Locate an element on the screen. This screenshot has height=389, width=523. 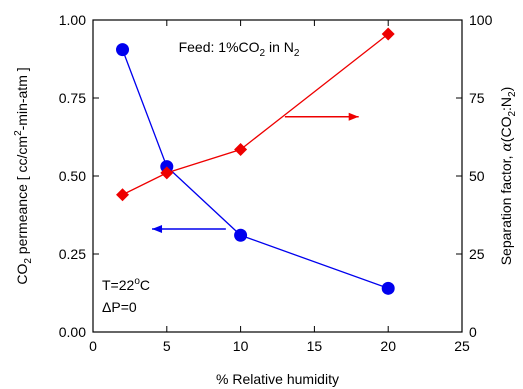
y-left-axis-ticks: 0.00 0.25 0.50 0.75 1.00 is located at coordinates (79, 176).